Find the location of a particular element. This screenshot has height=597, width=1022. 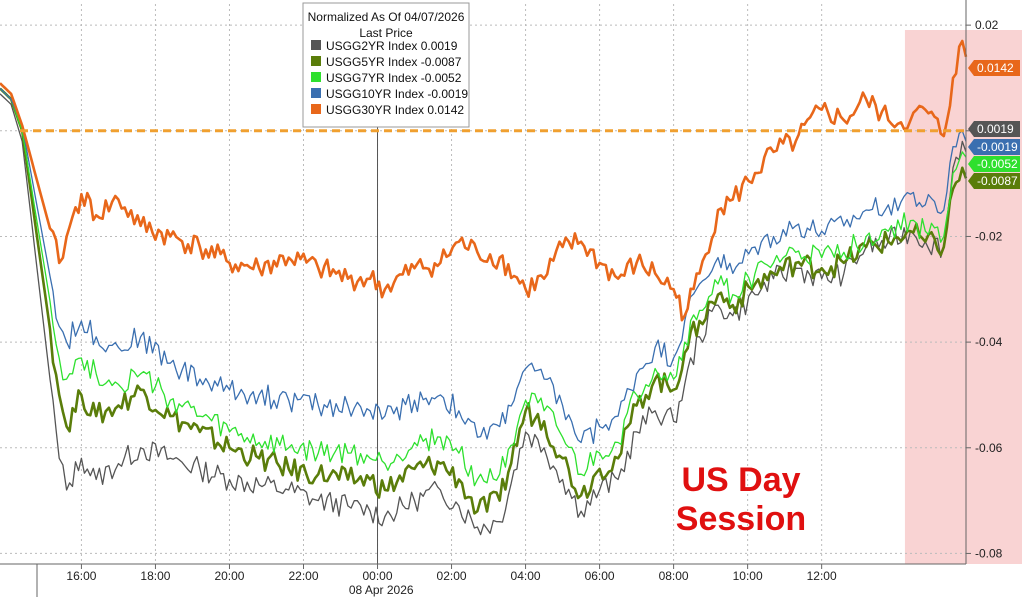

y-tick-label: 0.02 is located at coordinates (987, 25).